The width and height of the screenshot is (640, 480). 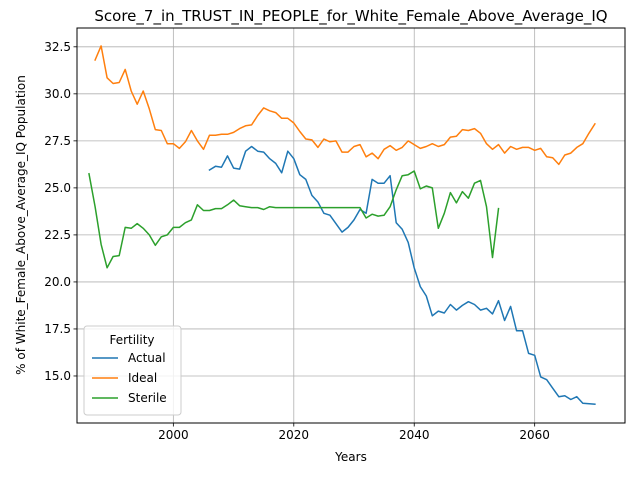 I want to click on y-tick-label: 20.0, so click(x=57, y=282).